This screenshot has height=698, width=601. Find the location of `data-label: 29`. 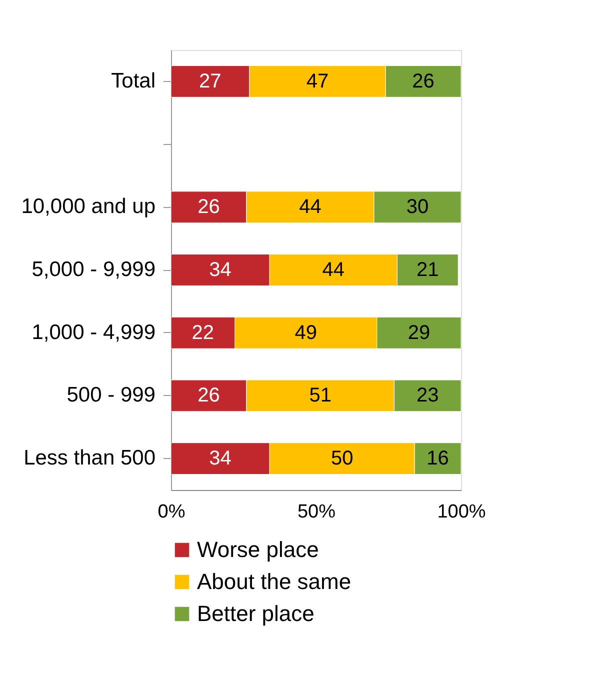

data-label: 29 is located at coordinates (419, 333).